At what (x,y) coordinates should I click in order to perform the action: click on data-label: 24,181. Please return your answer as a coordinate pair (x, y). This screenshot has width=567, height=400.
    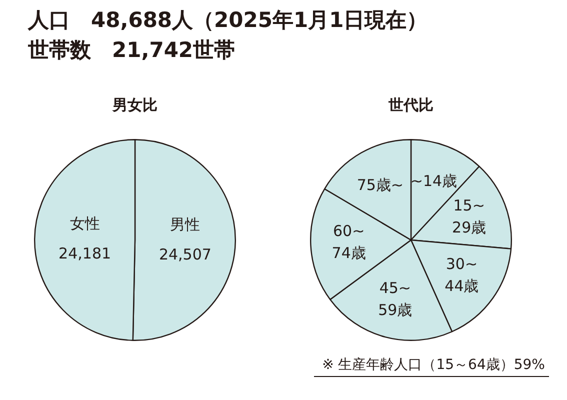
    Looking at the image, I should click on (85, 253).